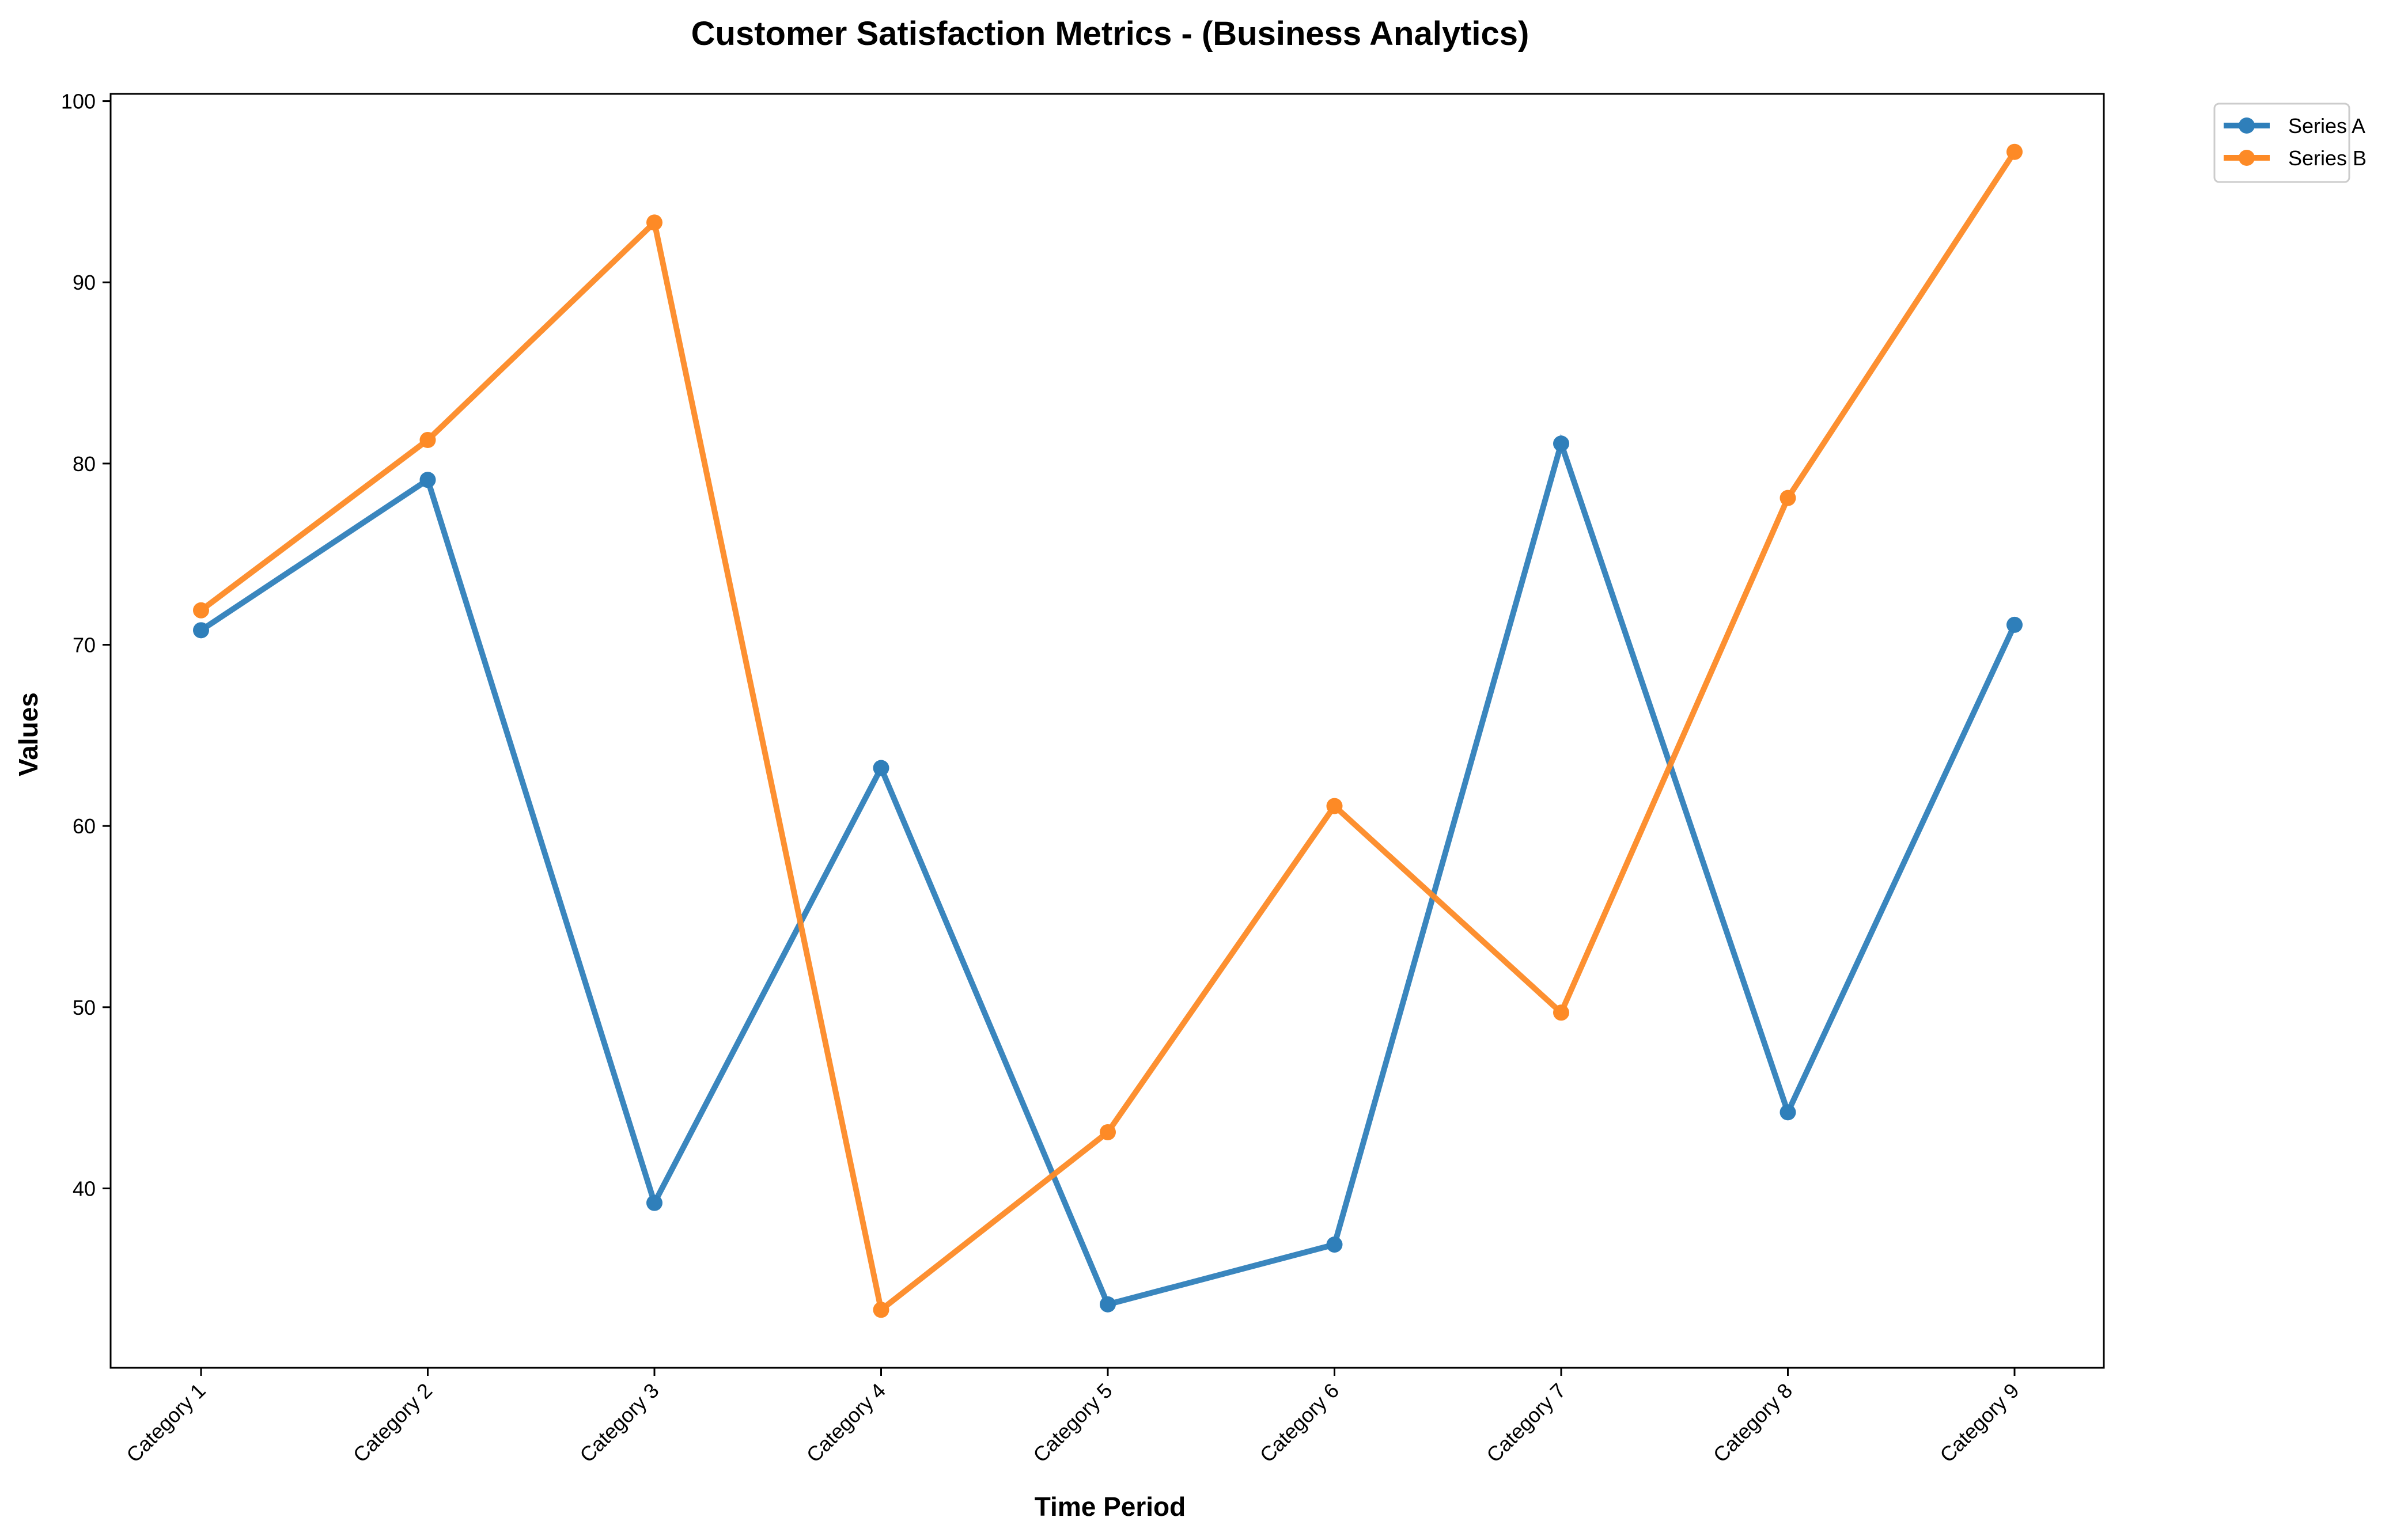  Describe the element at coordinates (2326, 126) in the screenshot. I see `legend-label: Series A` at that location.